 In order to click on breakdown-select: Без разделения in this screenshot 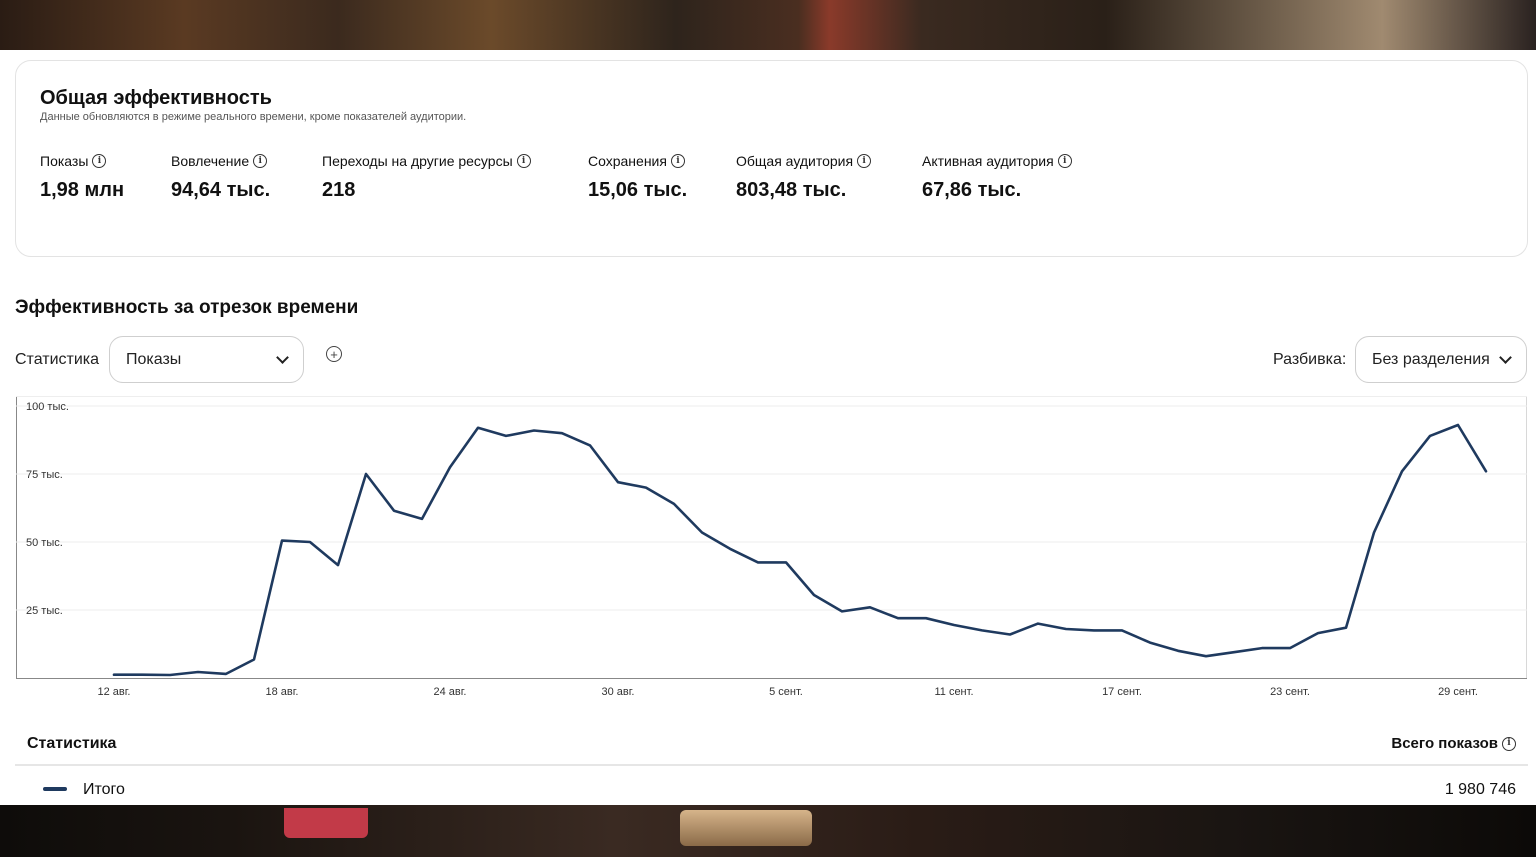, I will do `click(1441, 359)`.